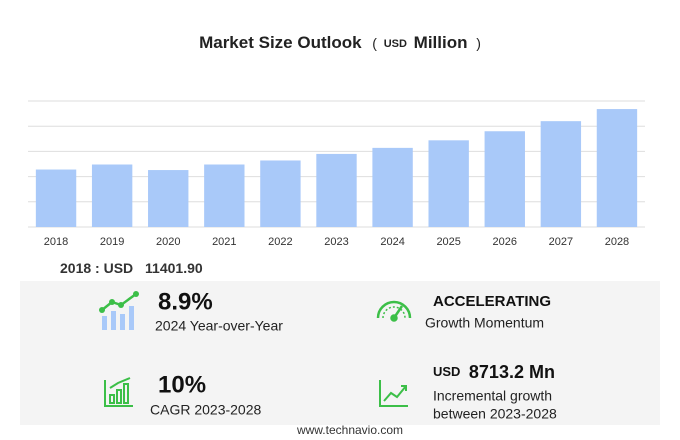 The image size is (680, 440). I want to click on incremental-icon, so click(393, 393).